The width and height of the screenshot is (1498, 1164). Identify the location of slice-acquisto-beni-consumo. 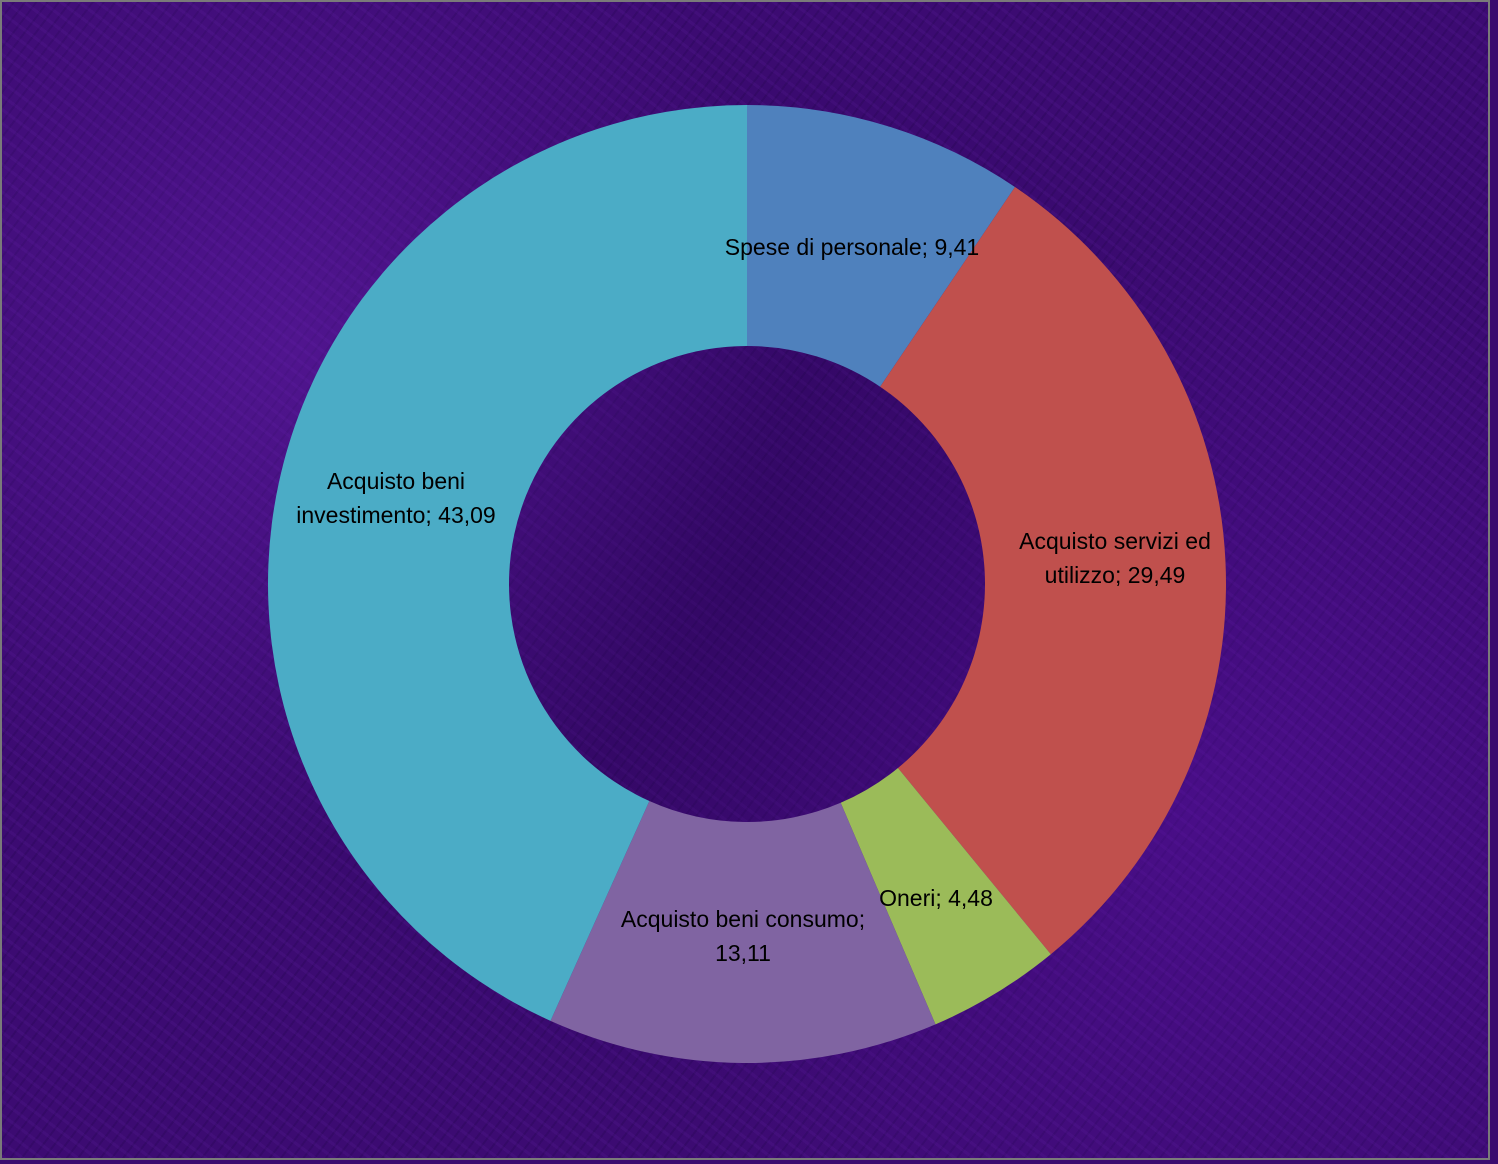
(743, 932).